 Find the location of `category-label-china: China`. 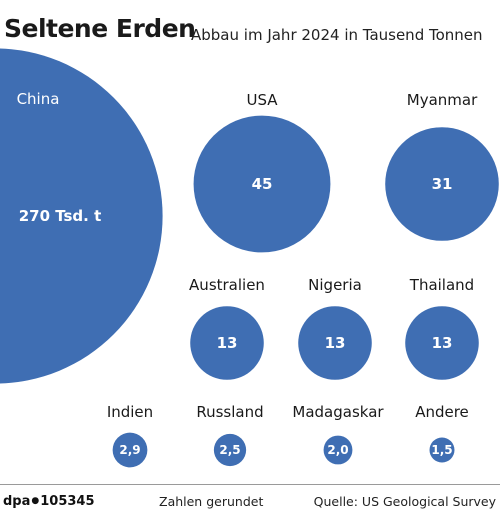

category-label-china: China is located at coordinates (38, 99).